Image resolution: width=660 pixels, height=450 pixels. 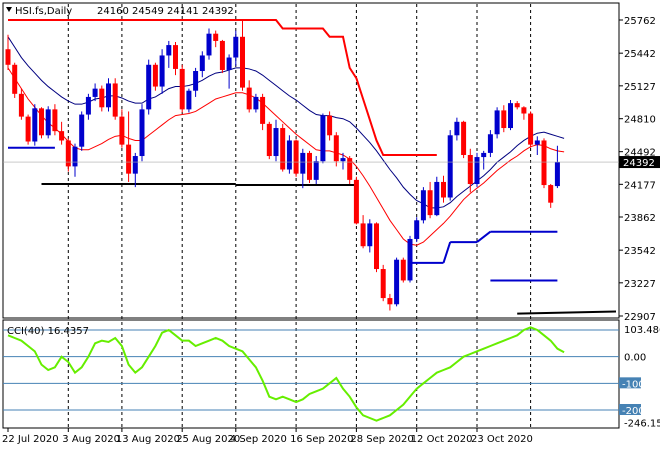 I want to click on price-tick-label: 23862, so click(x=640, y=218).